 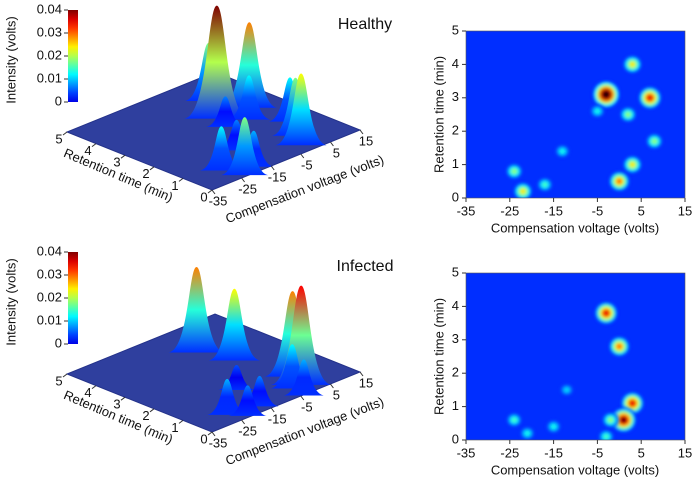 What do you see at coordinates (365, 24) in the screenshot?
I see `condition-label: Healthy` at bounding box center [365, 24].